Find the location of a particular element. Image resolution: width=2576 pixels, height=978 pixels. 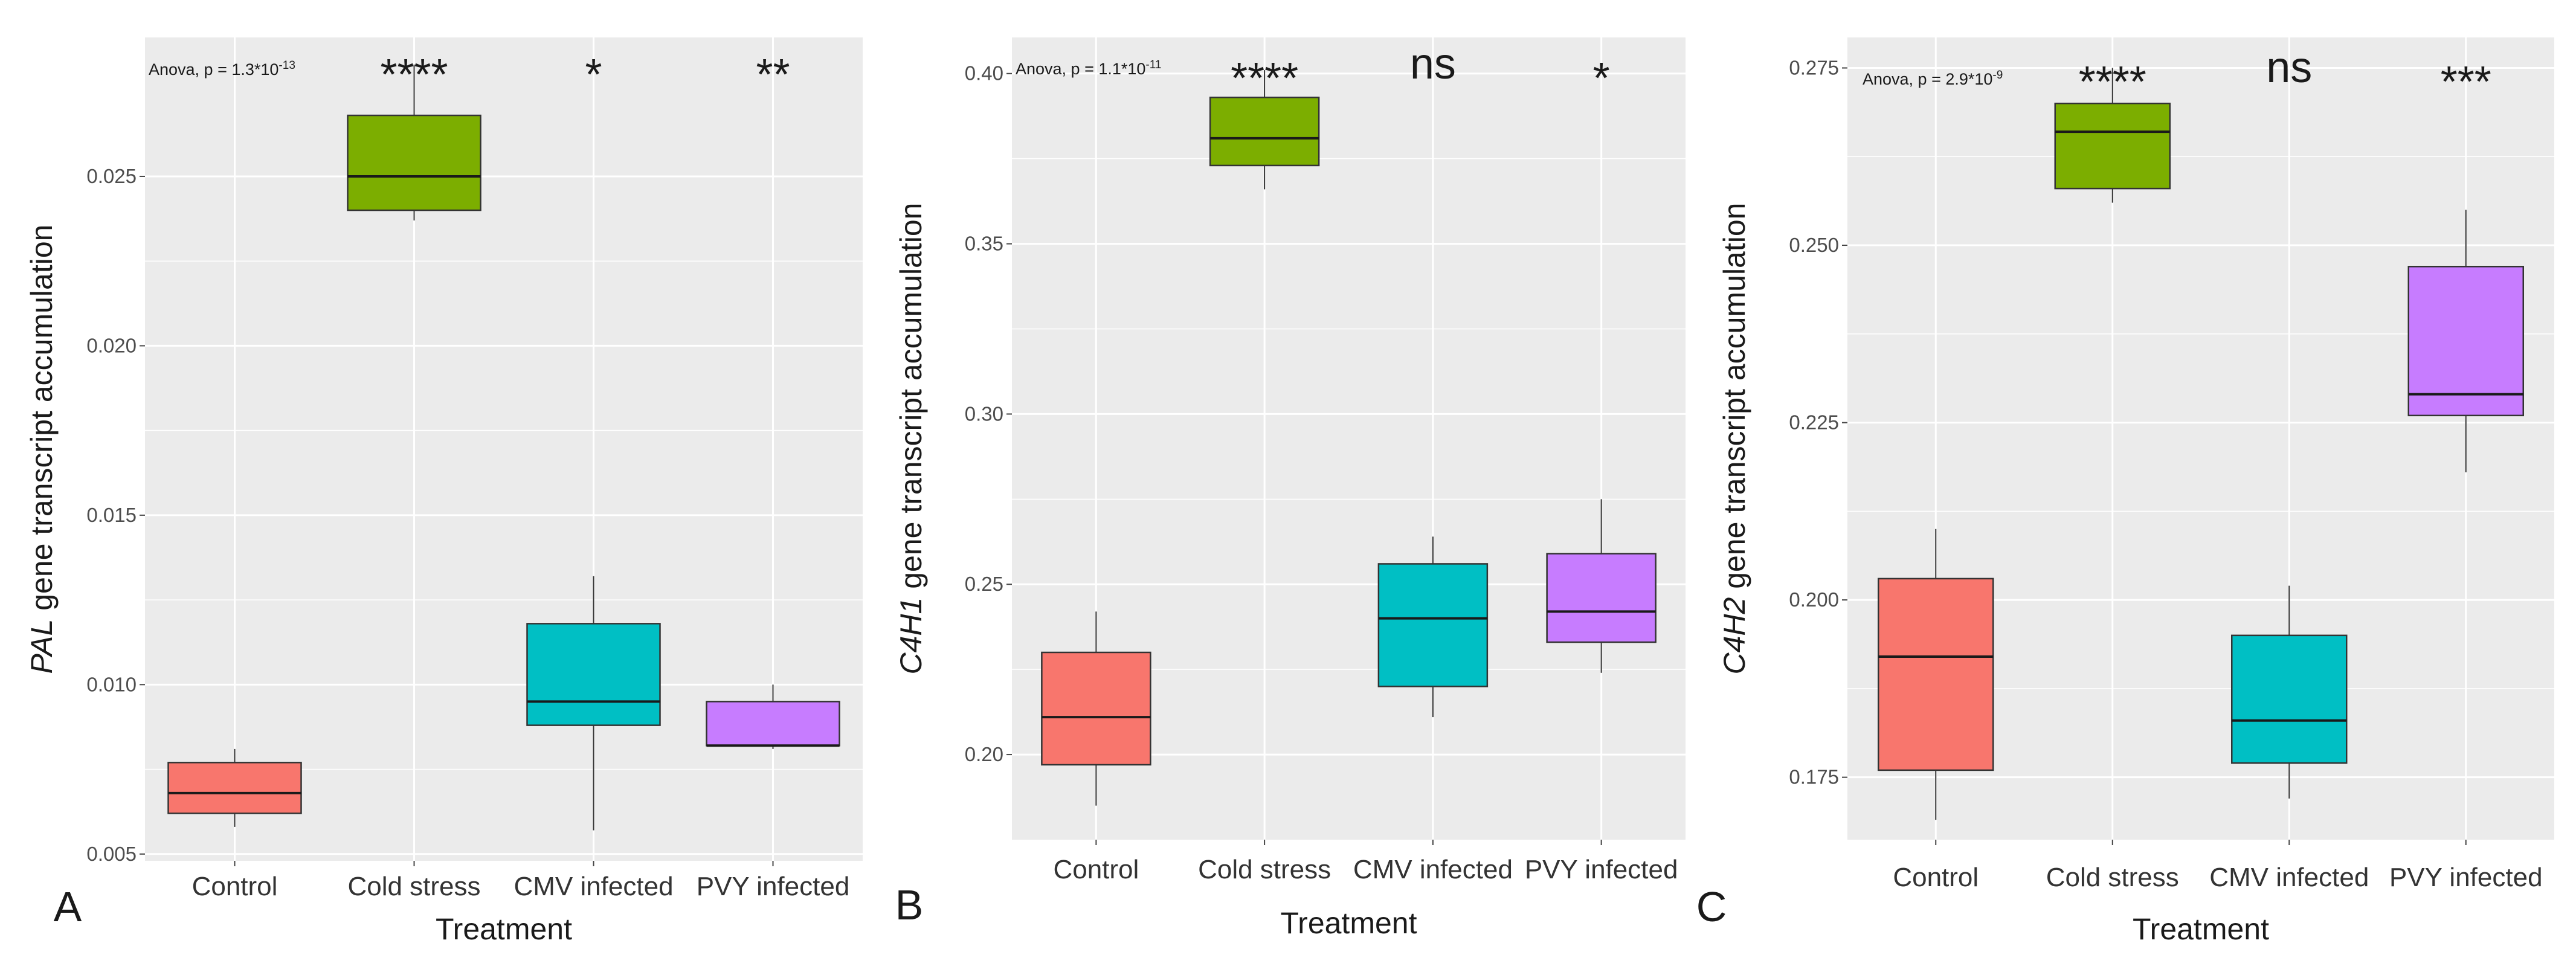

y-tick-label: 0.25 is located at coordinates (984, 584).